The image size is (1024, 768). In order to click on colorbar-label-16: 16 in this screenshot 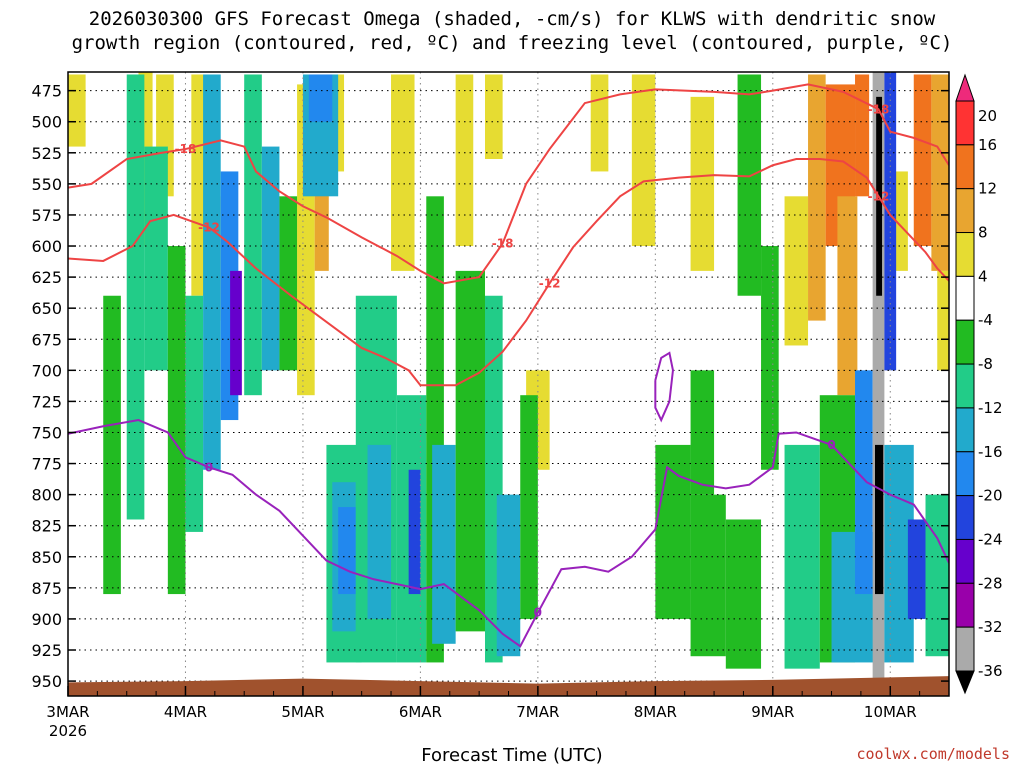, I will do `click(987, 145)`.